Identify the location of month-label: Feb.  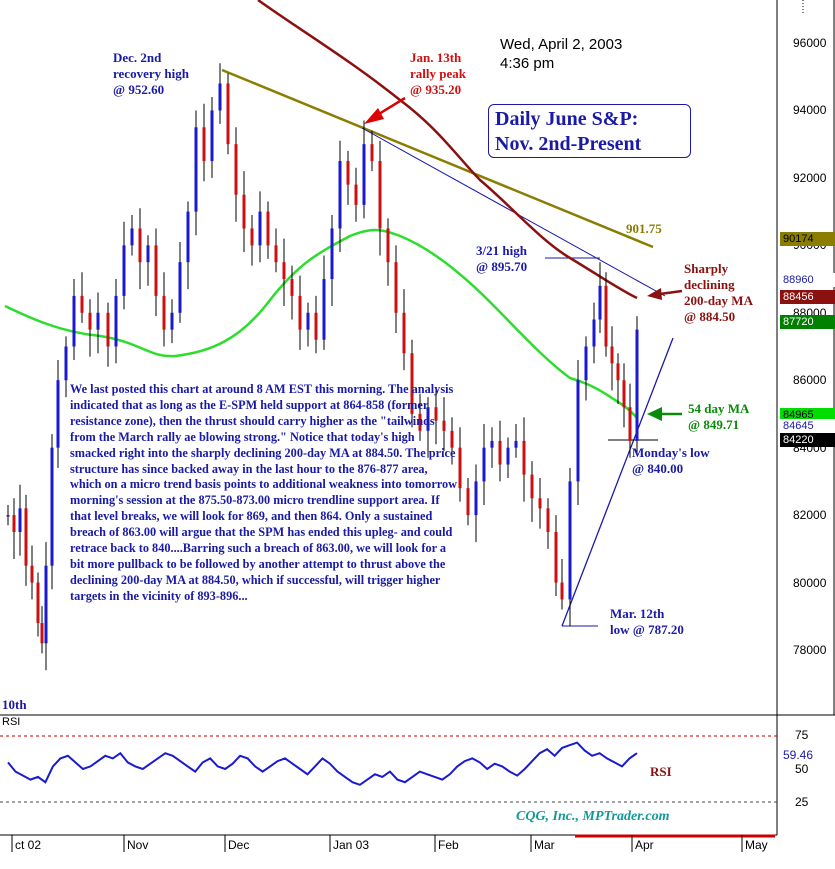
(448, 845).